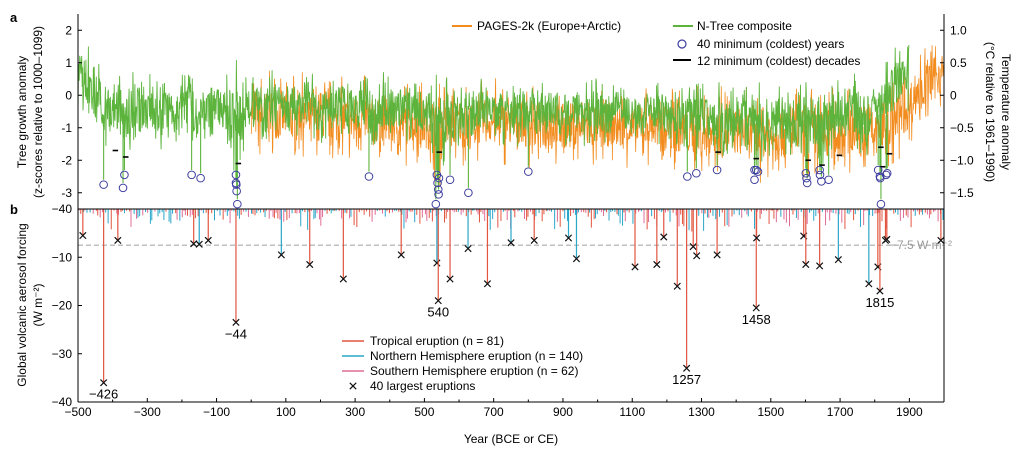  Describe the element at coordinates (62, 306) in the screenshot. I see `panel-b-y-tick-label: −20` at that location.